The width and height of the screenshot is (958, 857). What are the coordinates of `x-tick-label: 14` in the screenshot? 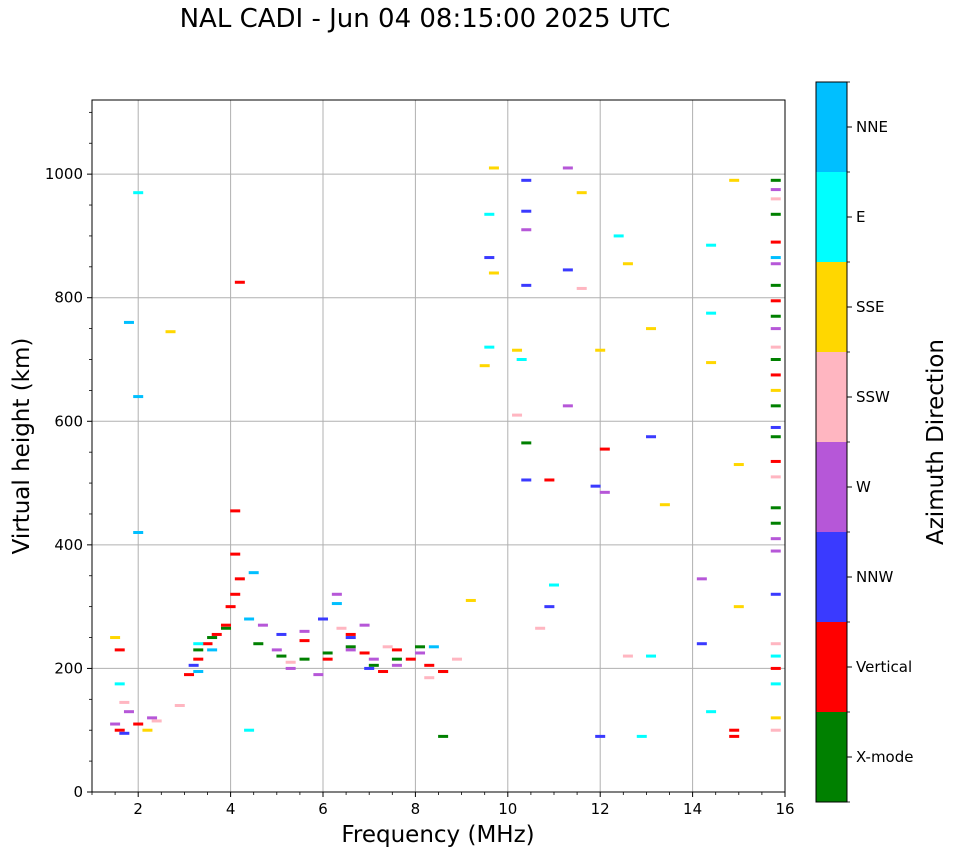 It's located at (692, 809).